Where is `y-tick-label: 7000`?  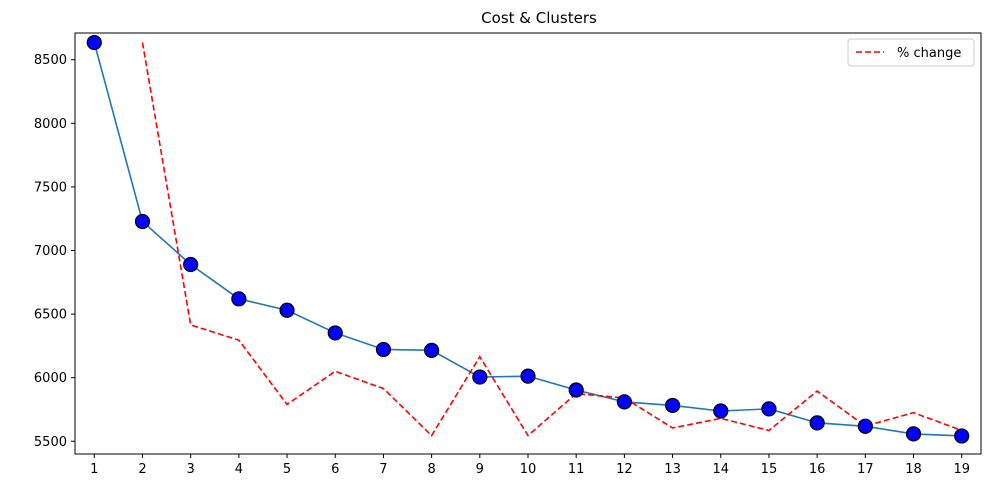 y-tick-label: 7000 is located at coordinates (50, 251).